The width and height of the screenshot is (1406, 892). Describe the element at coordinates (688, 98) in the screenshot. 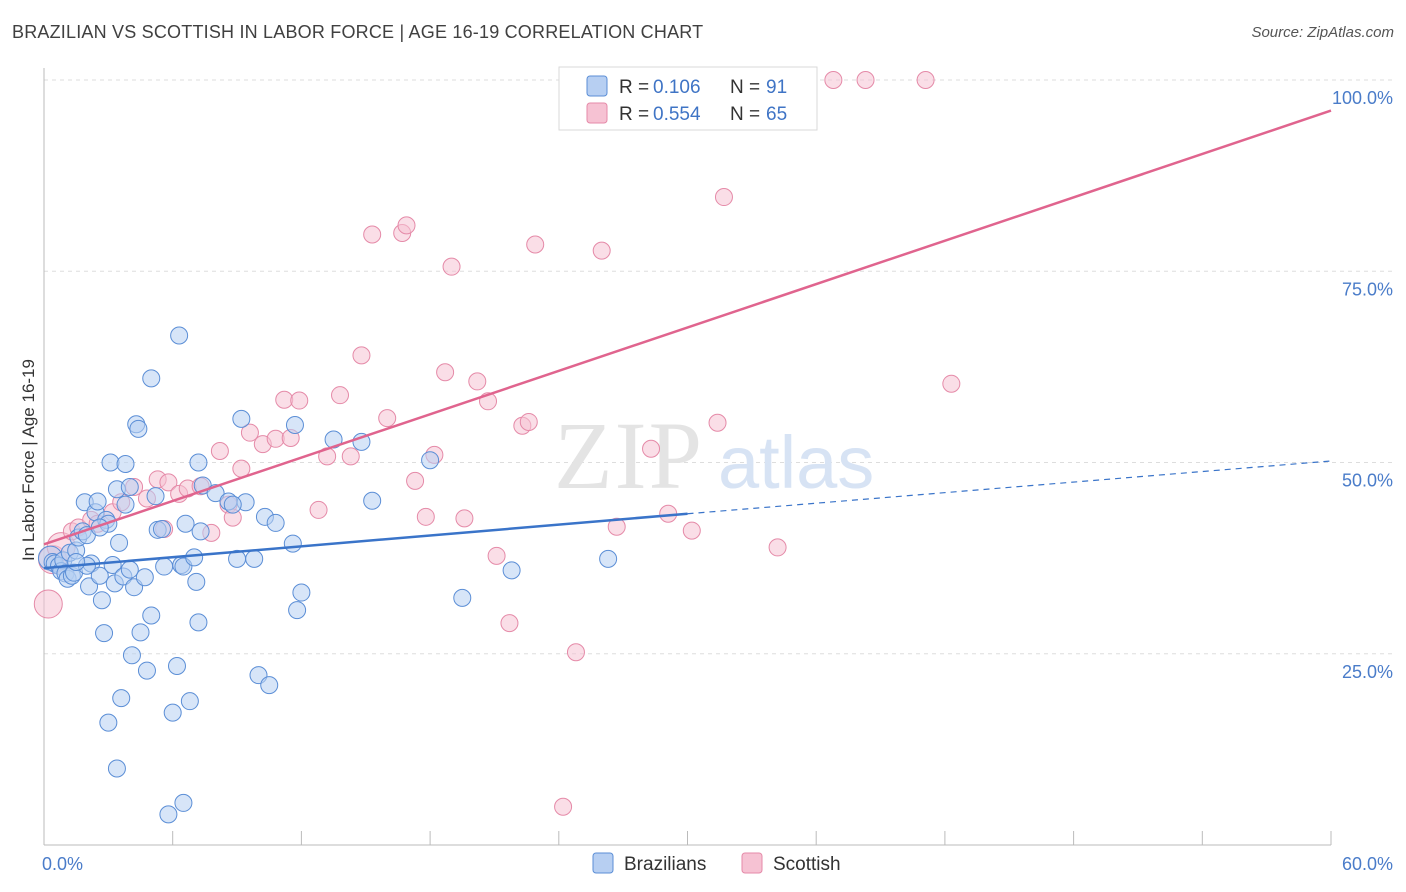

I see `legend: R = 0.106 N = 91 R = 0.554 N = 65` at that location.